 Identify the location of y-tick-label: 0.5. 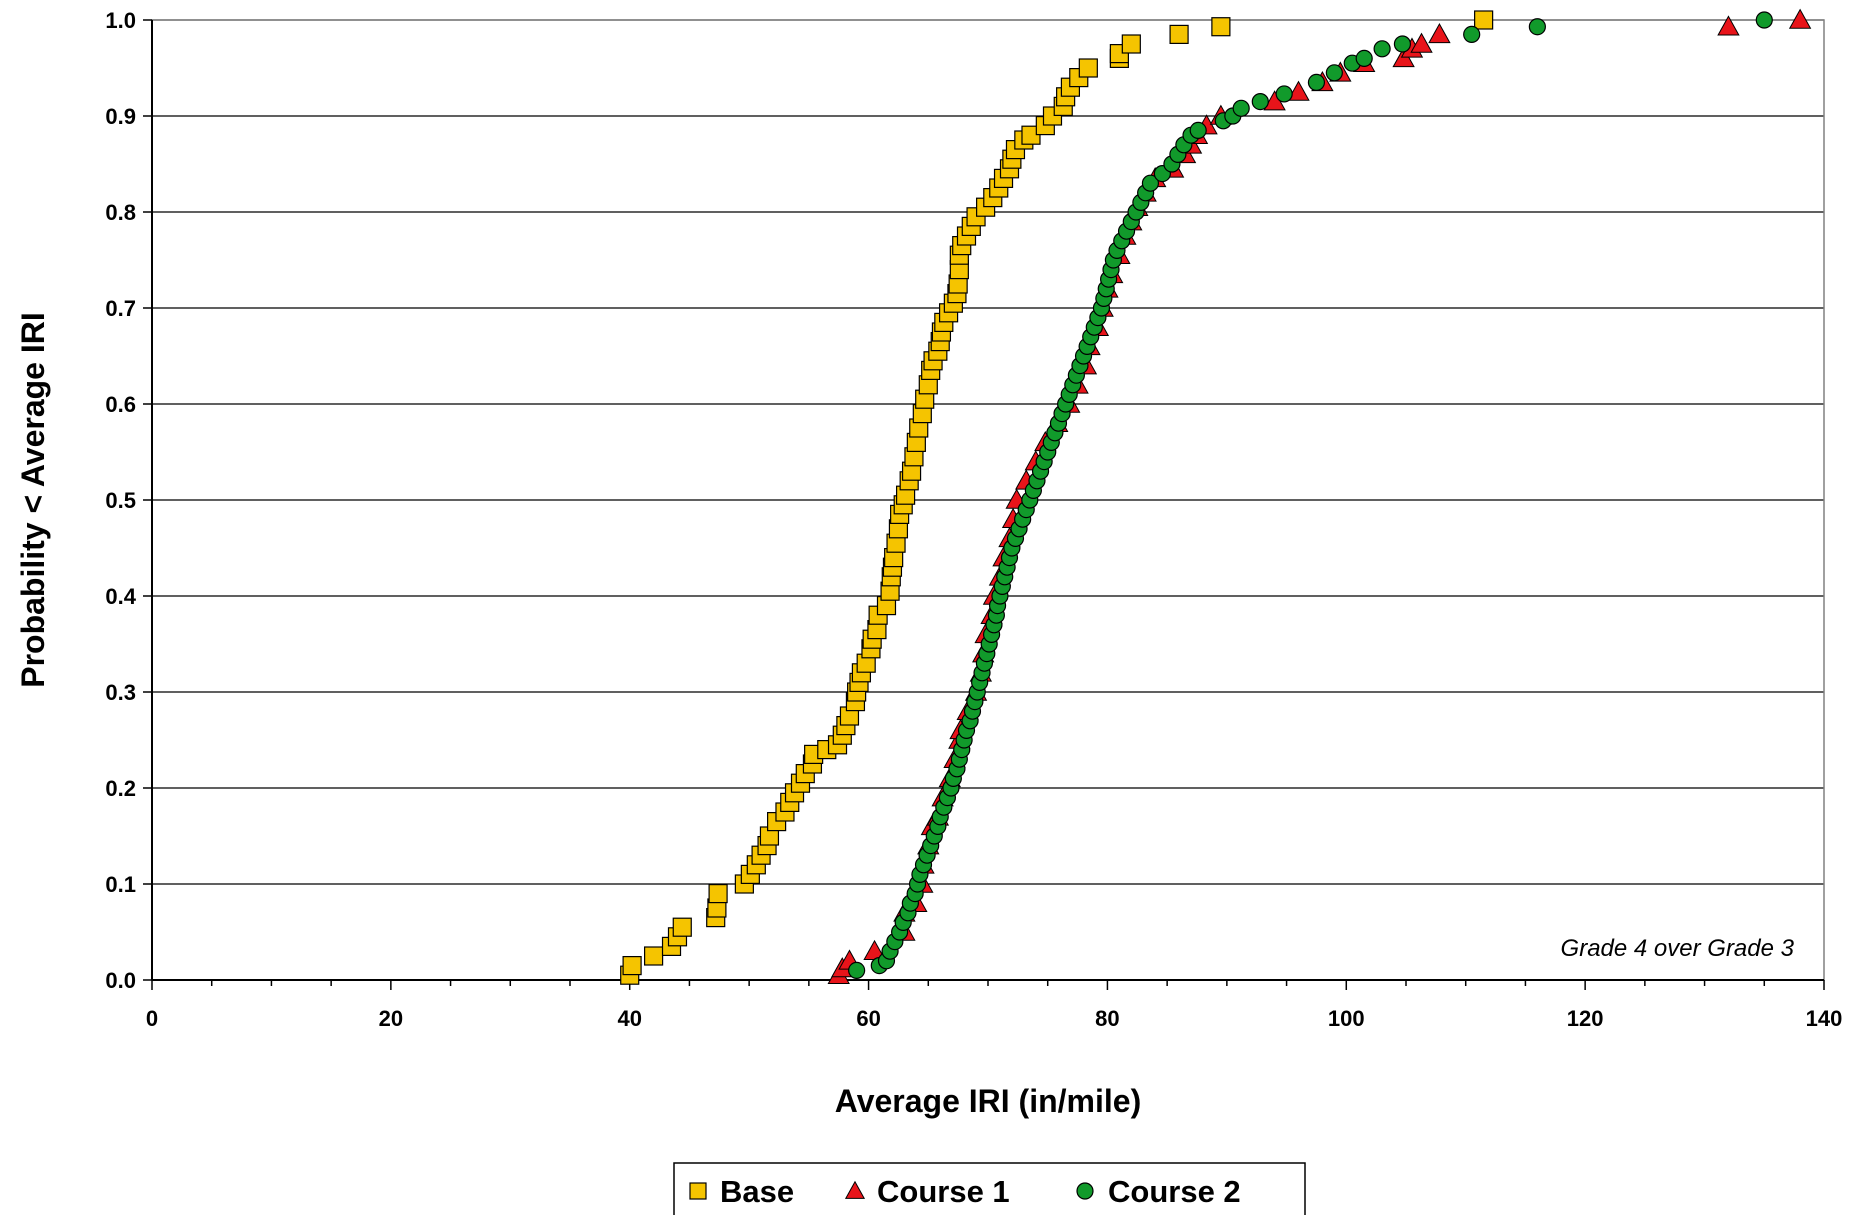
(120, 500).